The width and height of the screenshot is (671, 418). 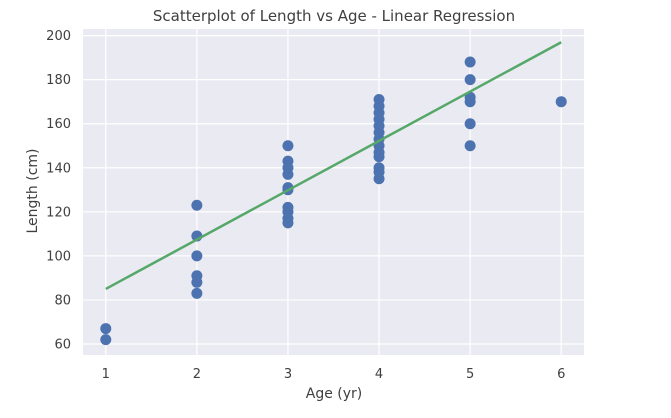 I want to click on y-tick-labels: 60 80 100 120 140 160 180 200, so click(x=58, y=190).